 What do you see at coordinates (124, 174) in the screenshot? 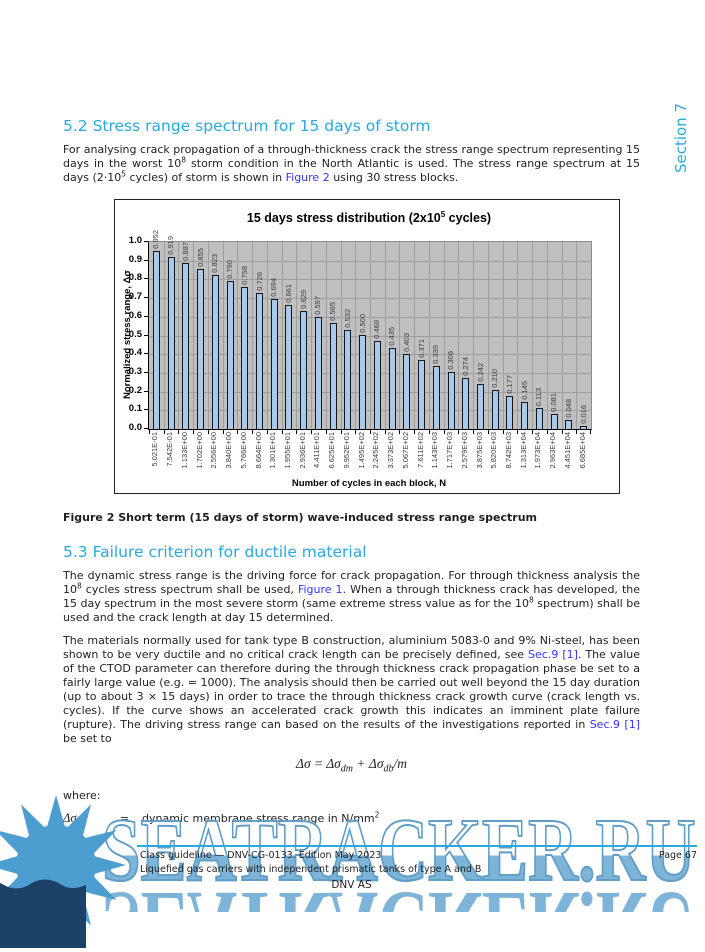
I see `text-segment: 5` at bounding box center [124, 174].